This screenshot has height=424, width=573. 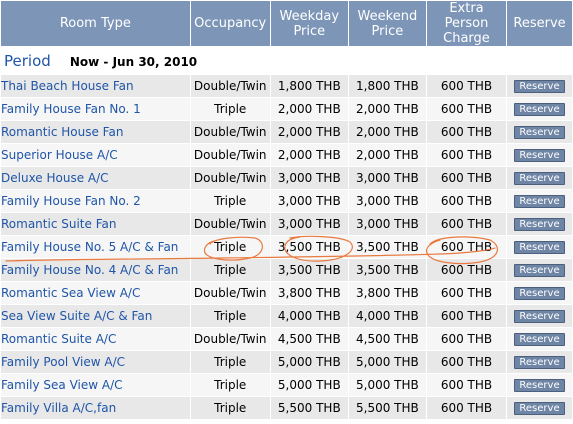 What do you see at coordinates (539, 23) in the screenshot?
I see `header-reserve: Reserve` at bounding box center [539, 23].